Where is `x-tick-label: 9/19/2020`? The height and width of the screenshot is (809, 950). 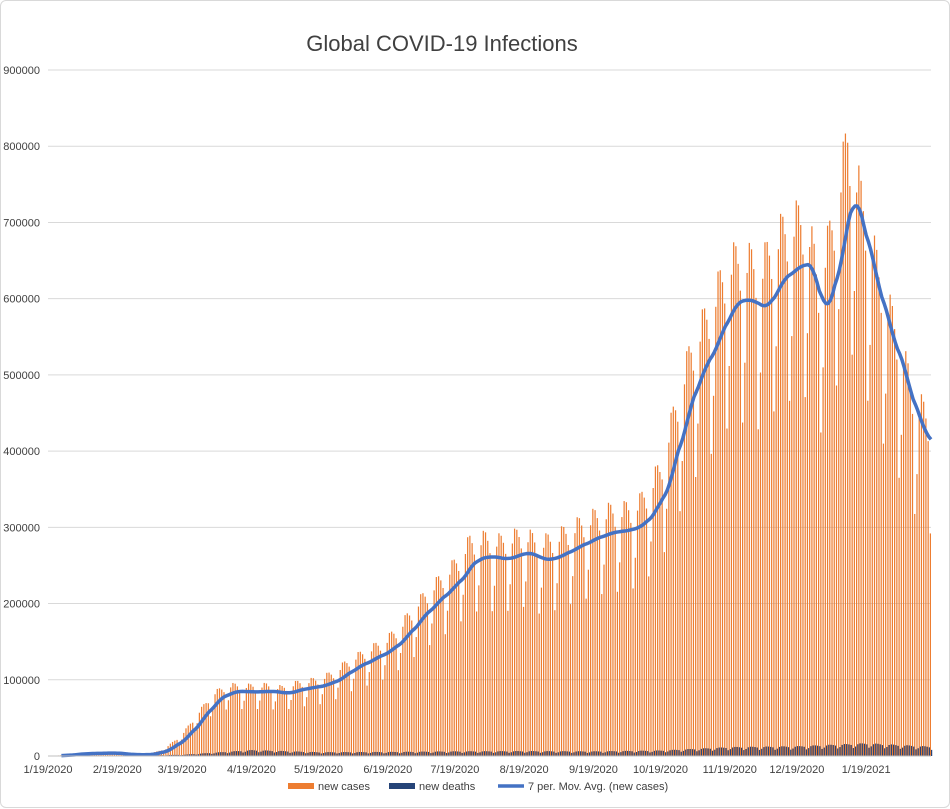
x-tick-label: 9/19/2020 is located at coordinates (593, 770).